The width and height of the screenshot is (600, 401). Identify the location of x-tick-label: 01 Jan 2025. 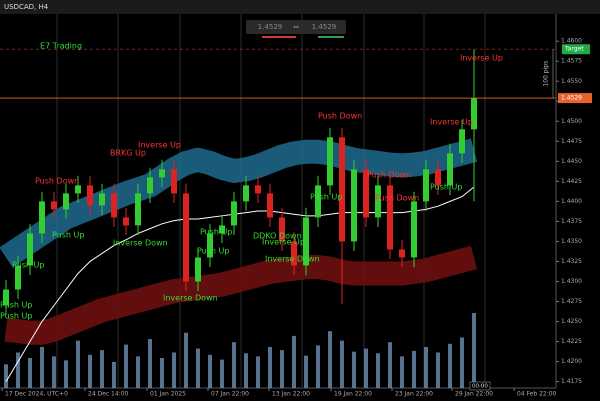
(168, 394).